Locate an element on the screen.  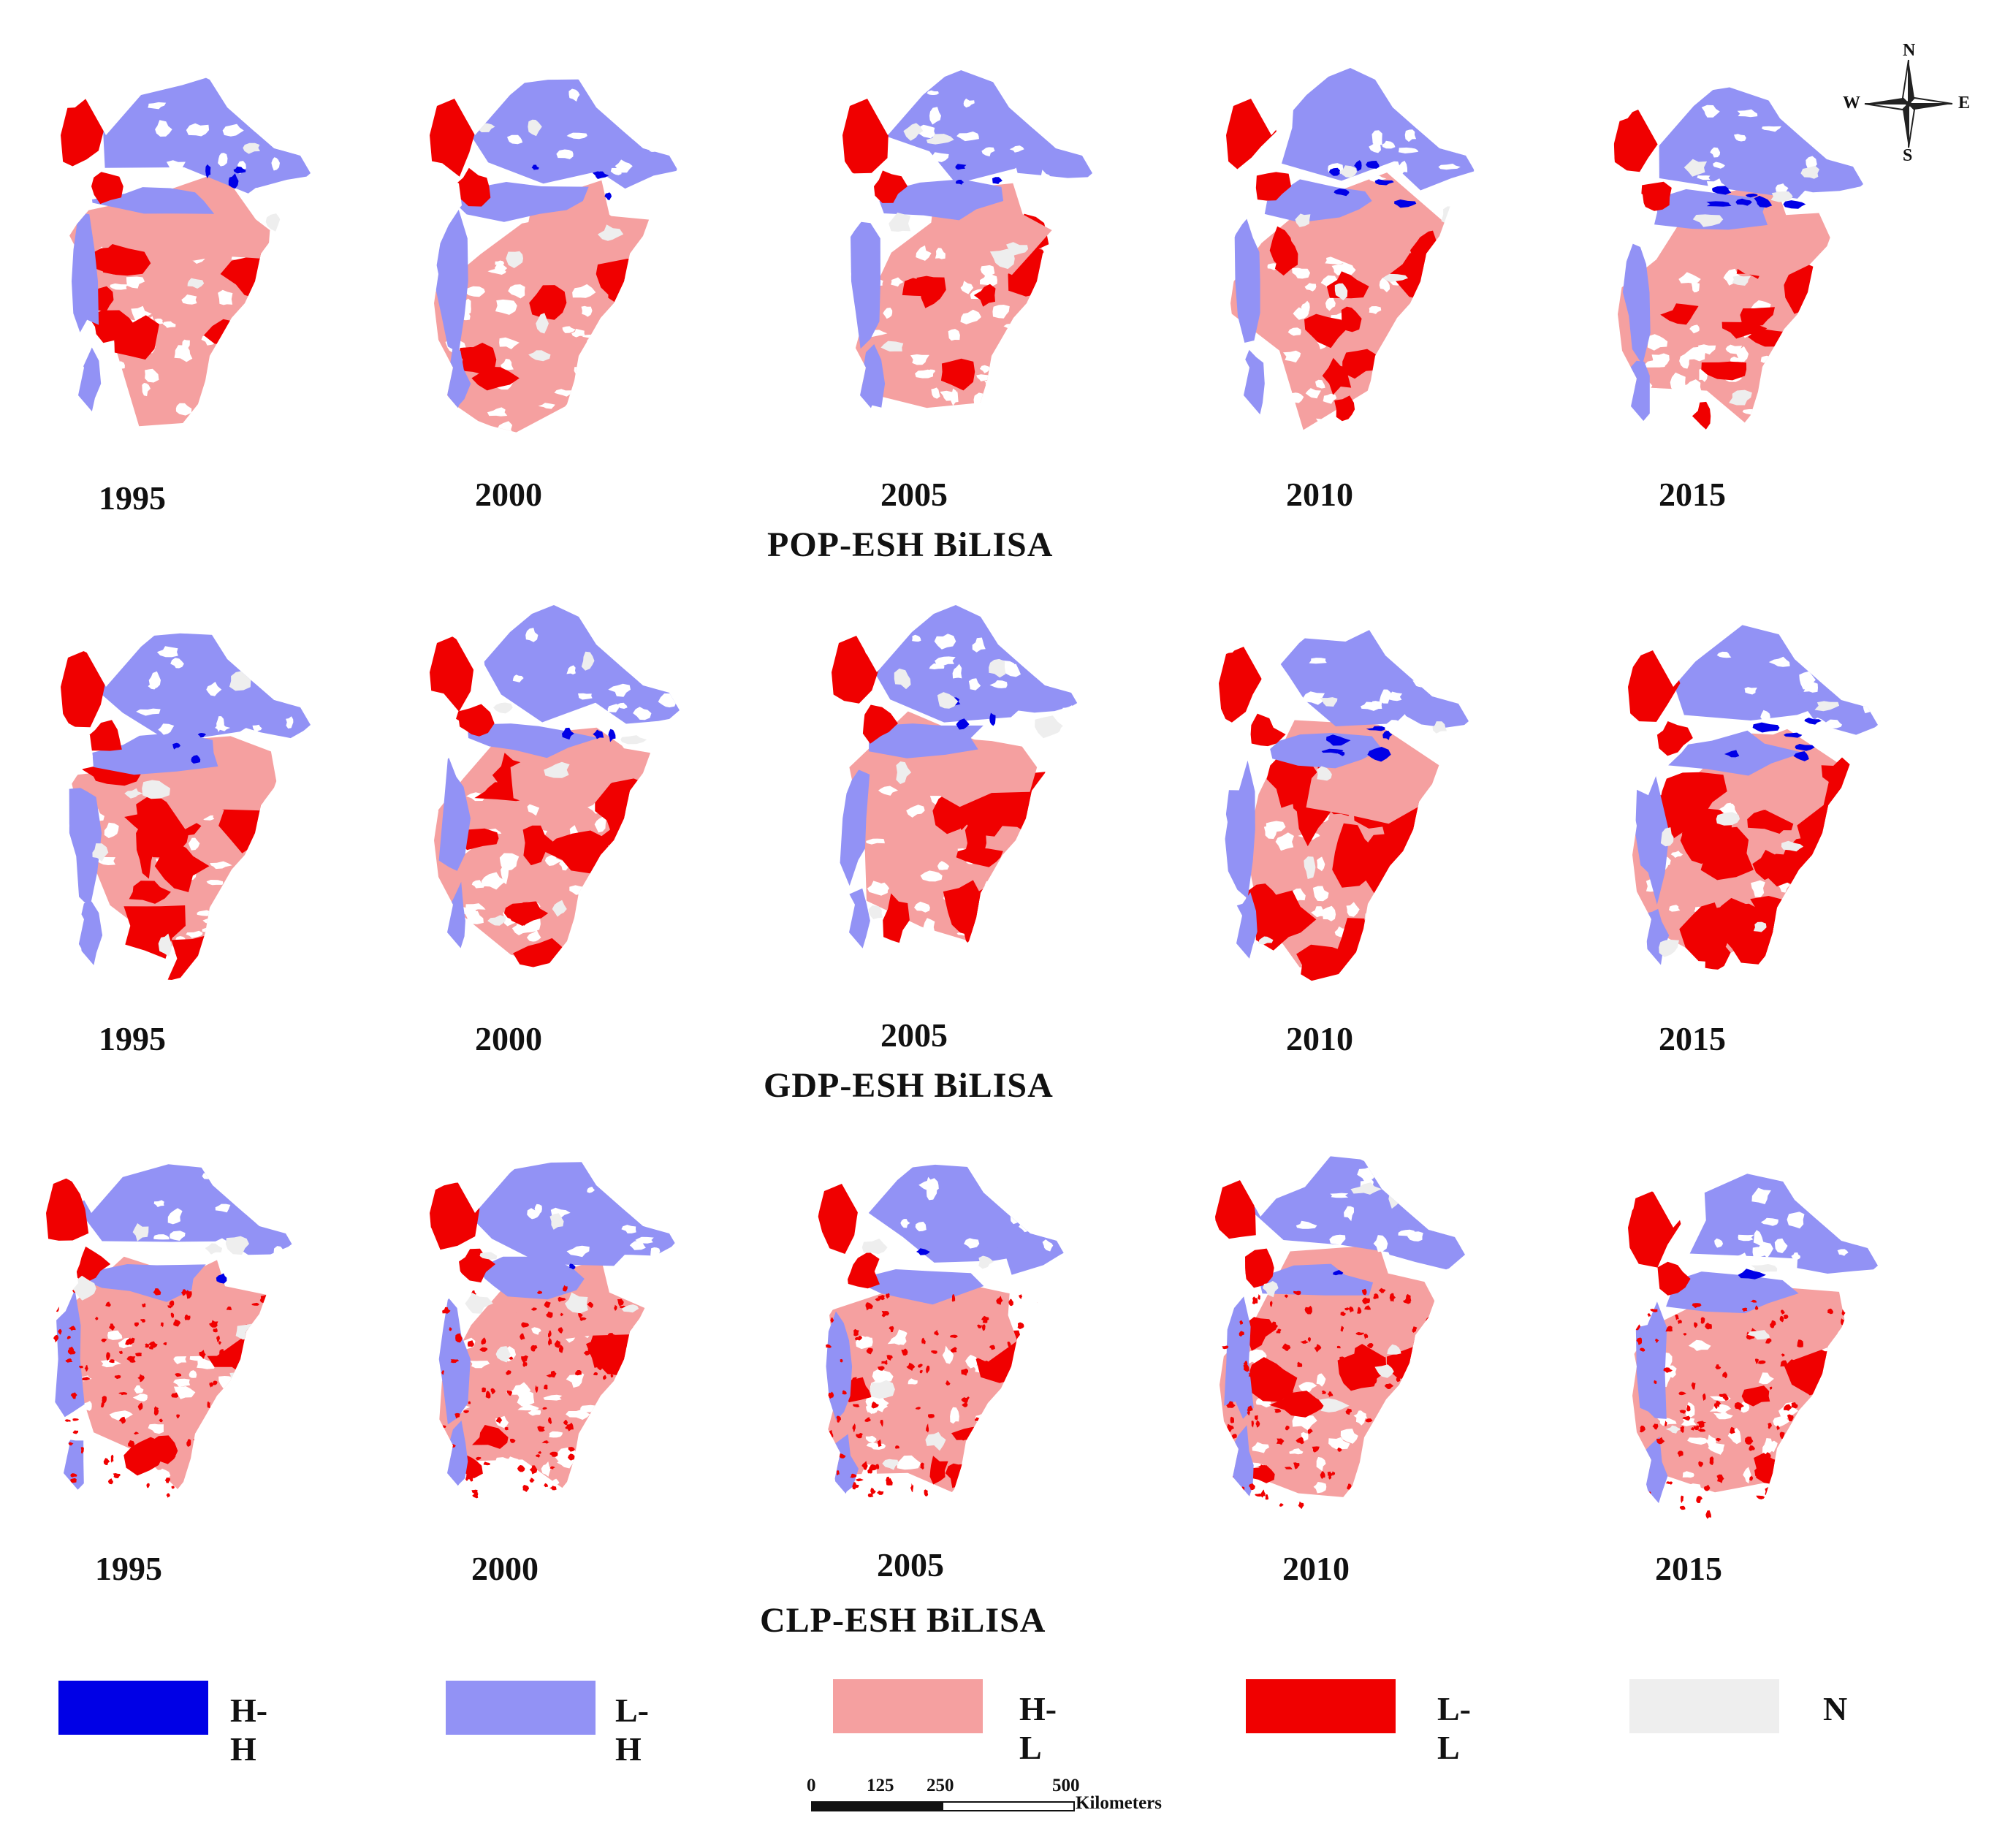
map-pop-1995 is located at coordinates (186, 250).